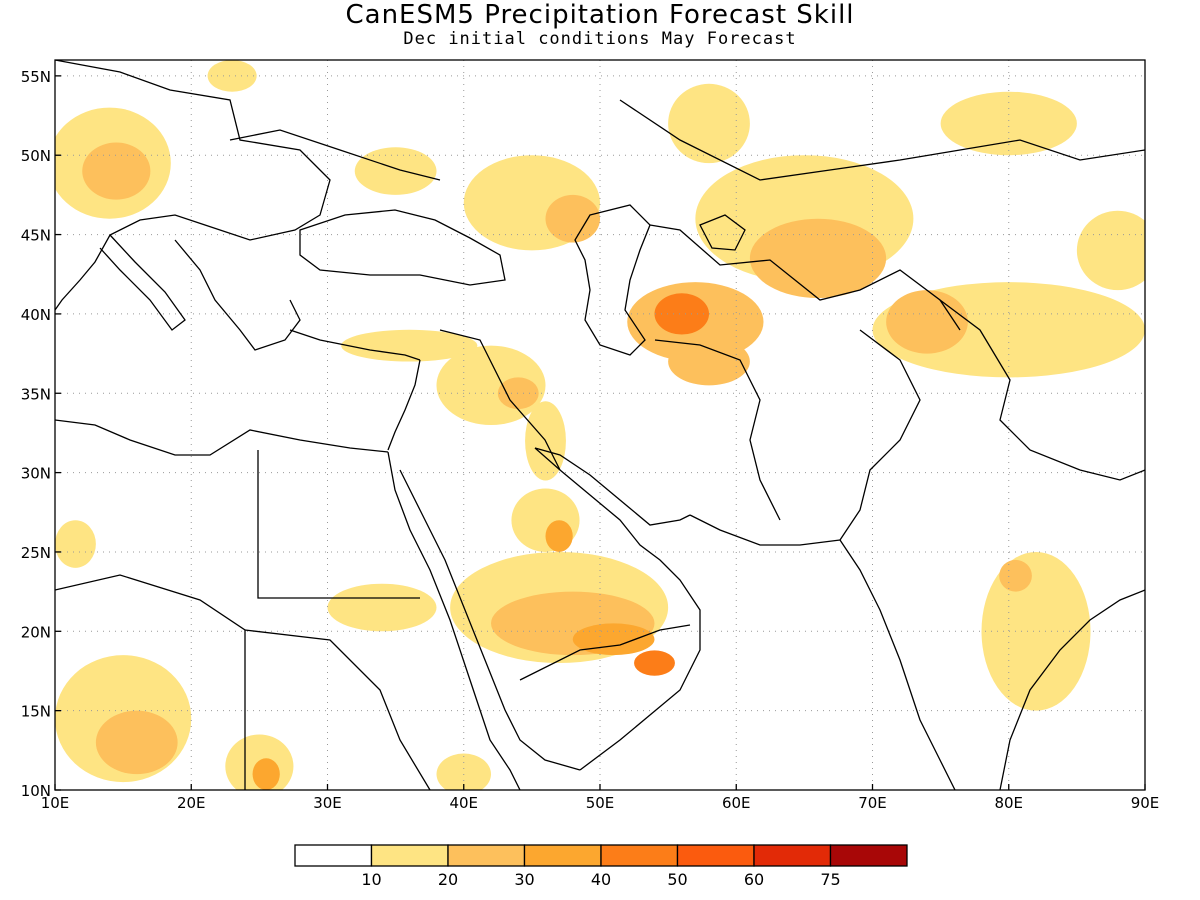  I want to click on y-tick-label: 10N, so click(36, 791).